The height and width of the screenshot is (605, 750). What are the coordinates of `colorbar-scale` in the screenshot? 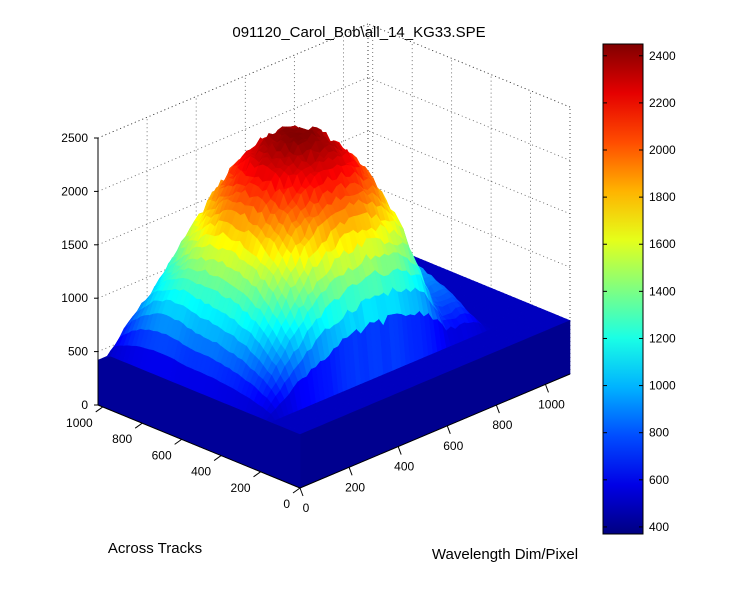 It's located at (623, 289).